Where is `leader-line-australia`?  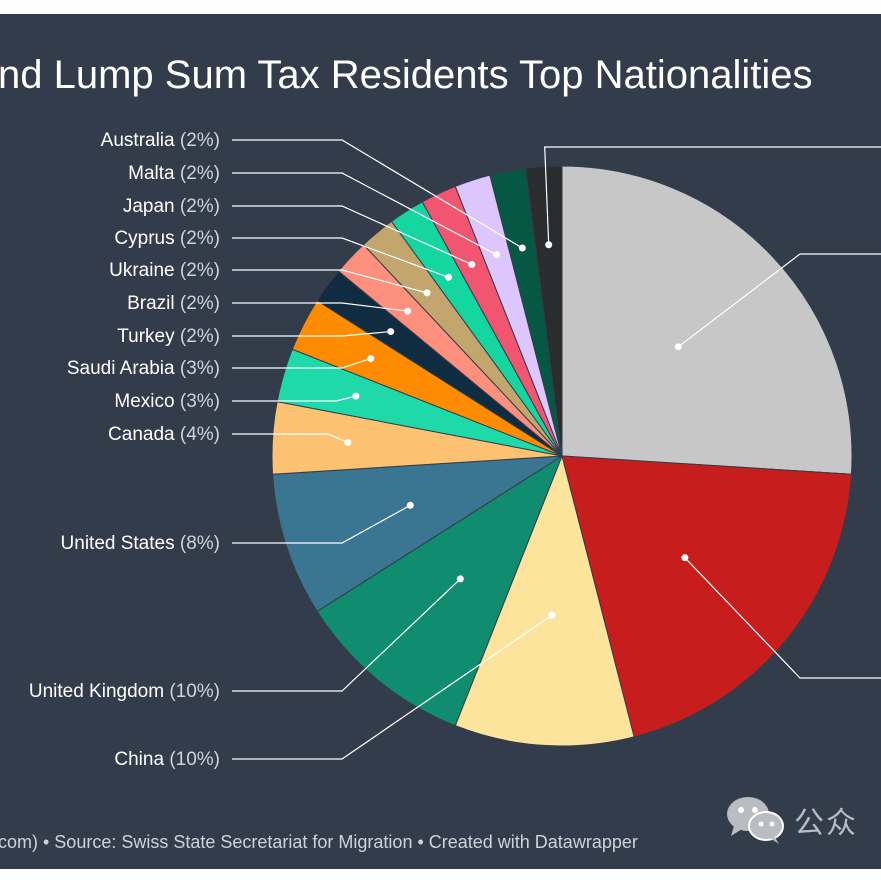 leader-line-australia is located at coordinates (377, 194).